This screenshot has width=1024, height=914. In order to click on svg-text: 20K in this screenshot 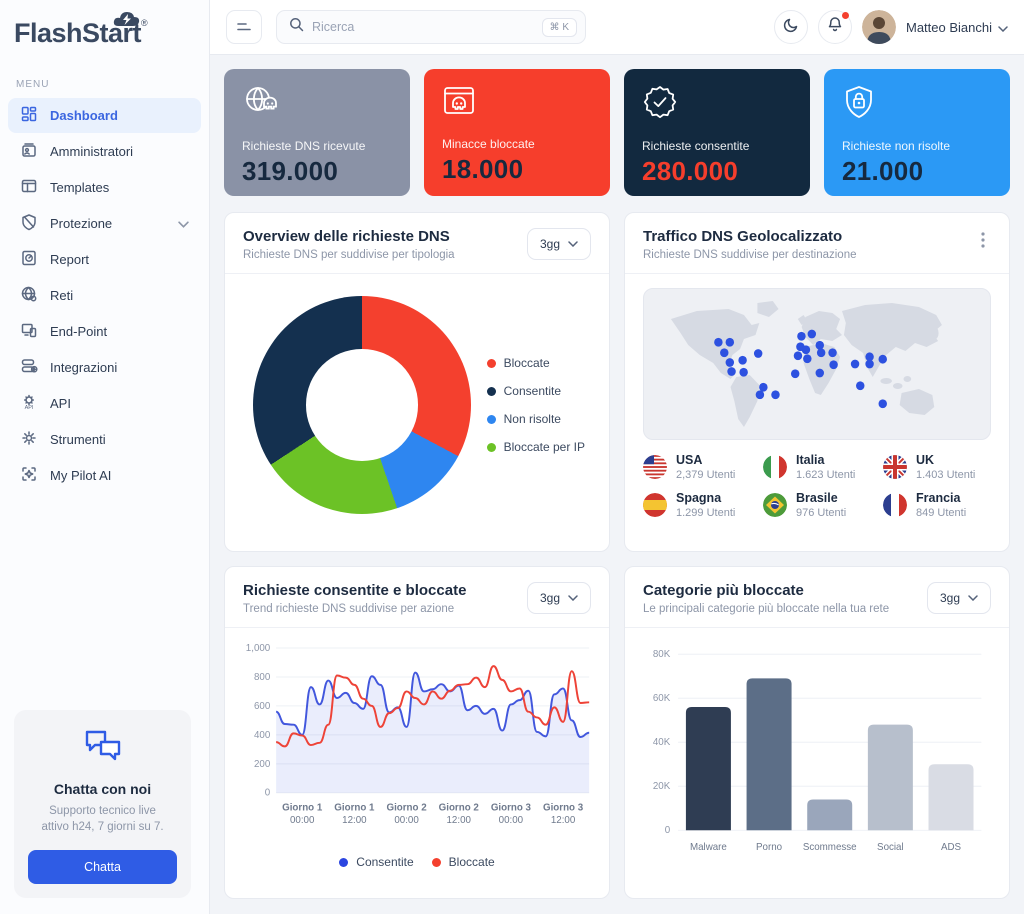, I will do `click(662, 786)`.